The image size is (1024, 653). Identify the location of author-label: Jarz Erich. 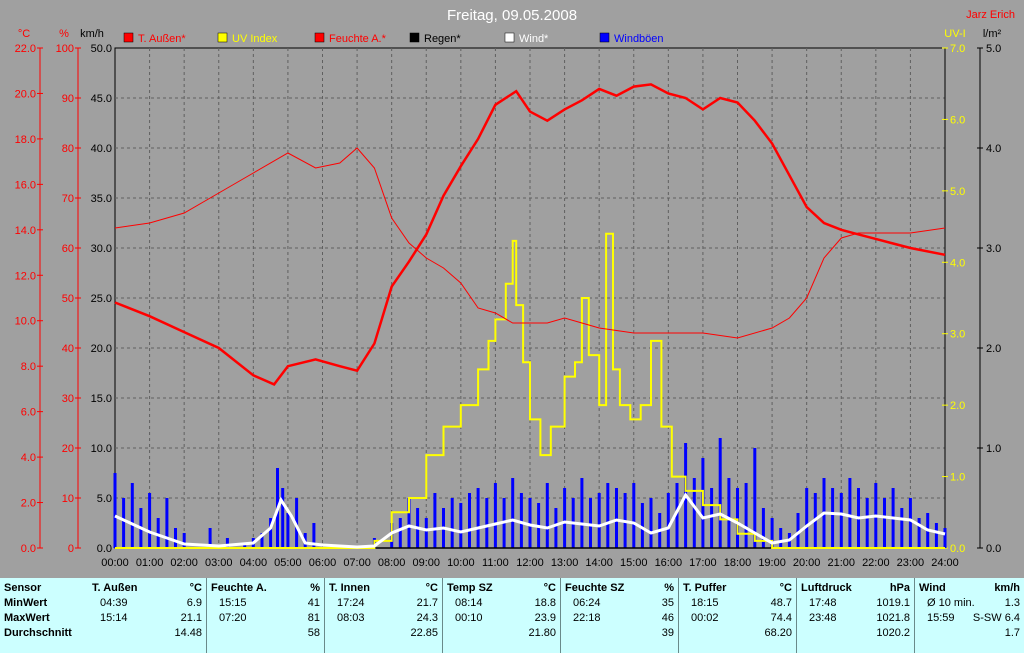
(990, 15).